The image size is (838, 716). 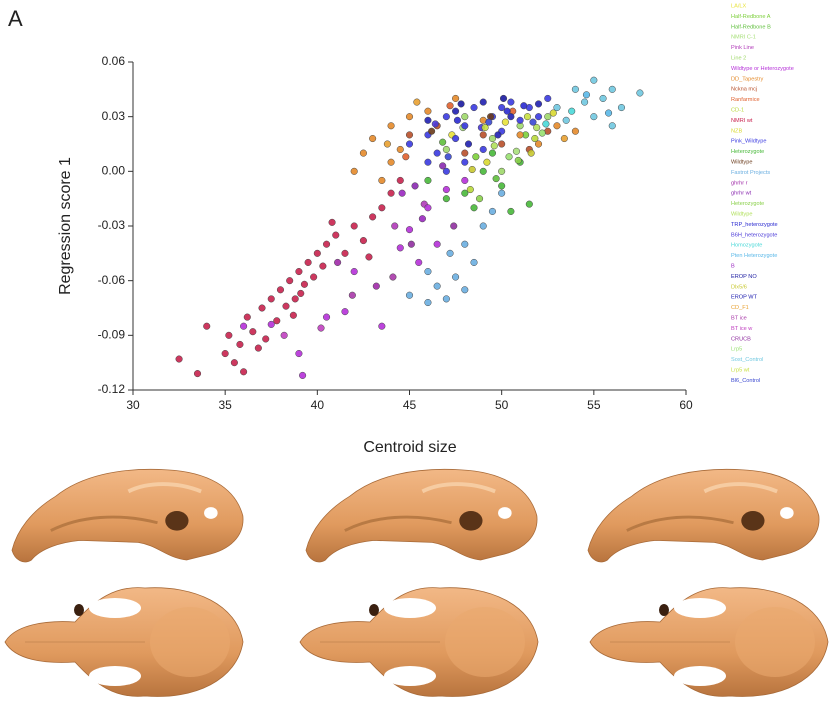 What do you see at coordinates (745, 381) in the screenshot?
I see `legend-entry: Bl6_Control` at bounding box center [745, 381].